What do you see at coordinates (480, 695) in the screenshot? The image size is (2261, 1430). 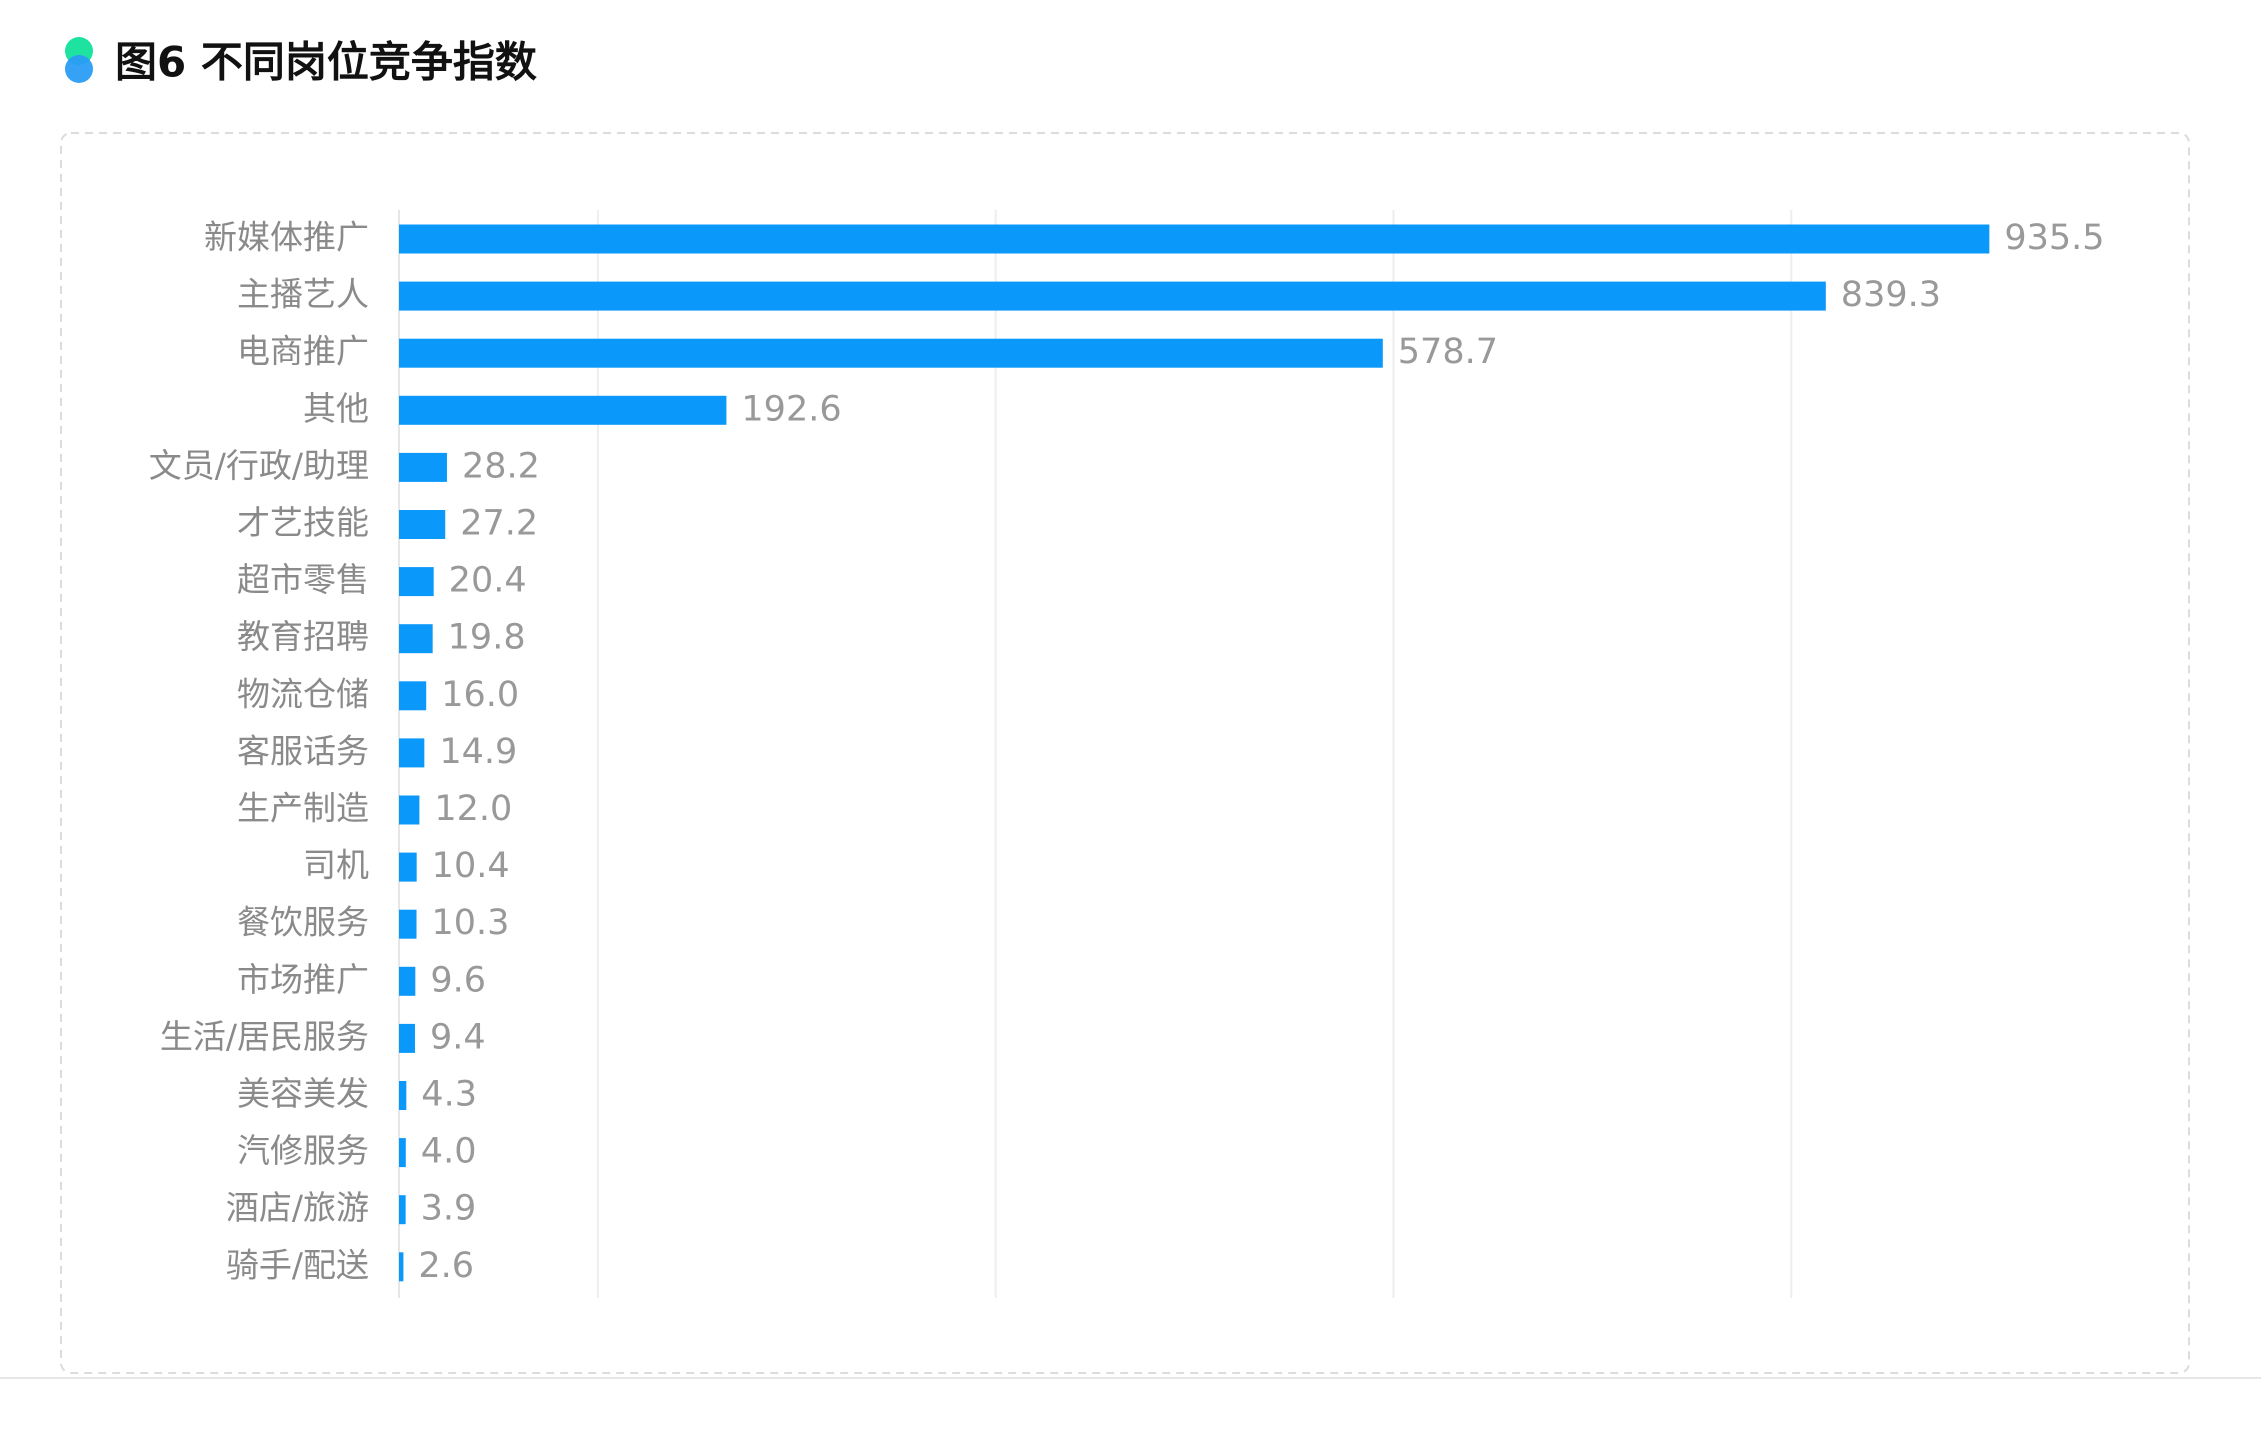 I see `value-label: 16.0` at bounding box center [480, 695].